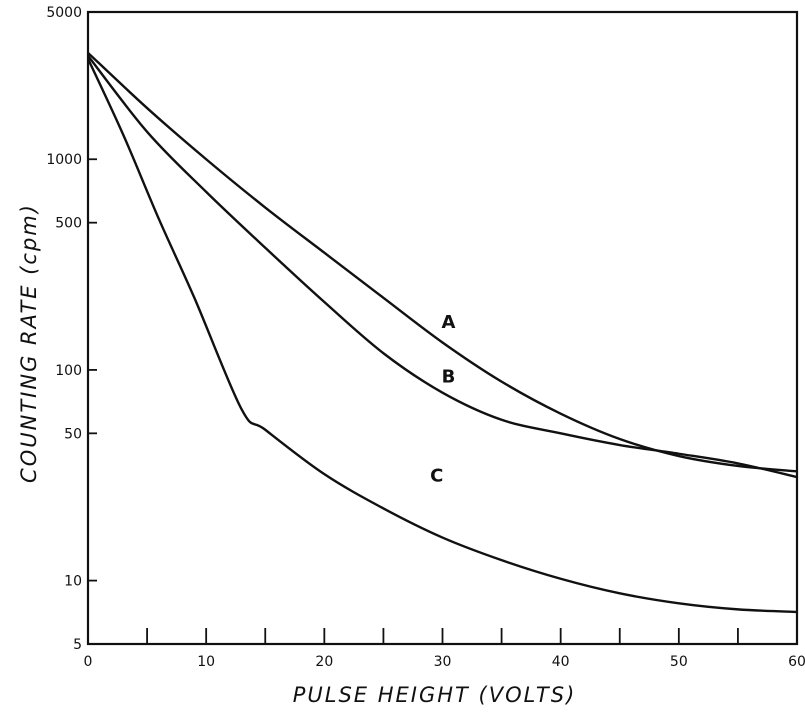 The image size is (805, 720). What do you see at coordinates (29, 343) in the screenshot?
I see `y-axis-title: COUNTING RATE (cpm)` at bounding box center [29, 343].